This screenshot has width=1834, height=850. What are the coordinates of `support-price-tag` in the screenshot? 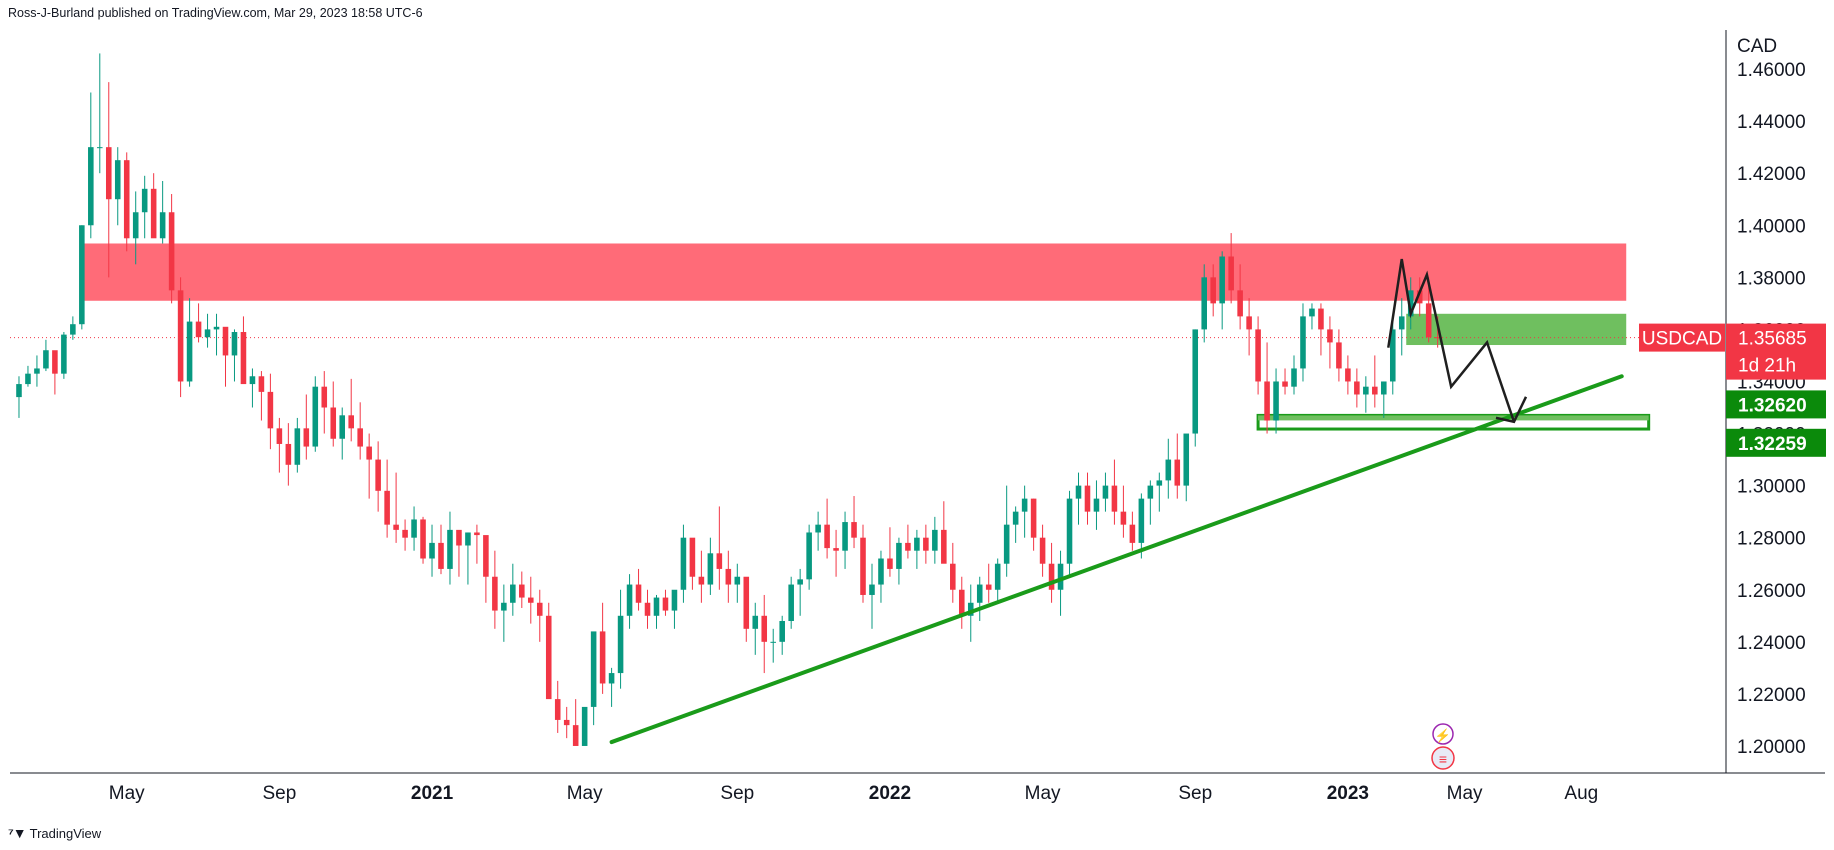 It's located at (1776, 442).